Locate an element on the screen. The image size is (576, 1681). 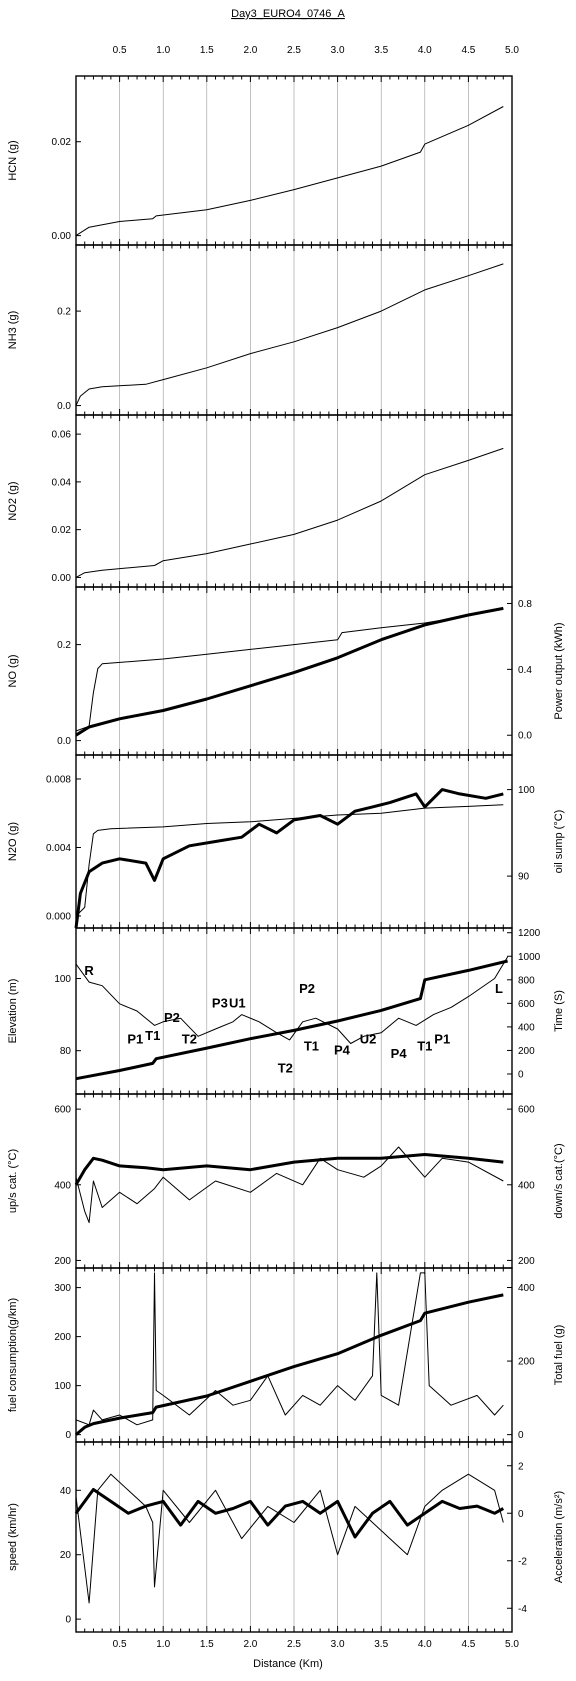
y-tick-label-left: 0.06 is located at coordinates (62, 435).